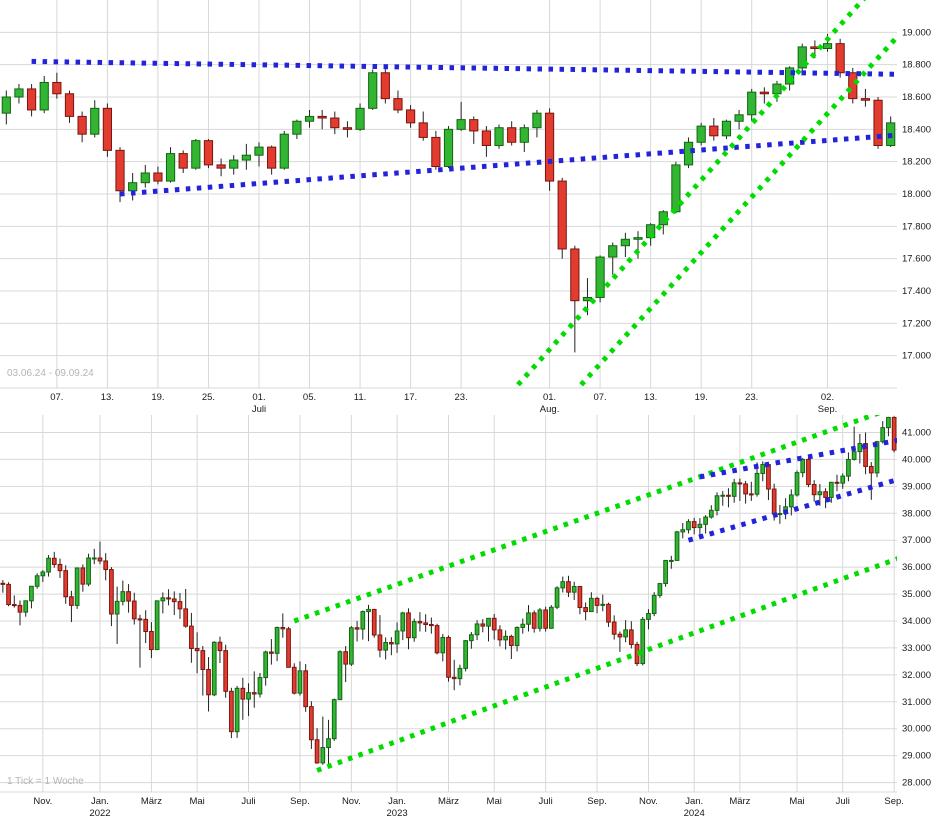 The width and height of the screenshot is (943, 838). I want to click on y-axis-label: 17.000, so click(916, 356).